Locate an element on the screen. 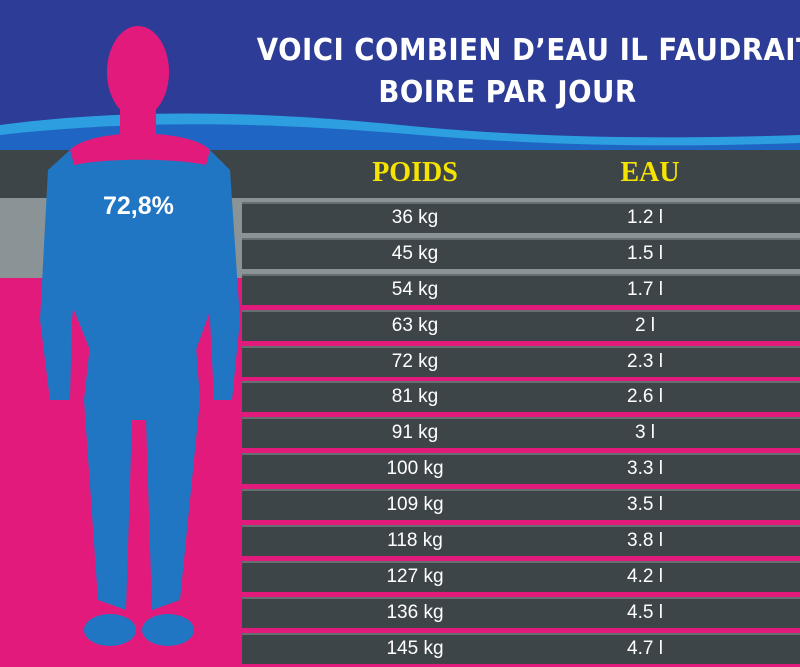  table-row: 127 kg 4.2 l is located at coordinates (521, 576).